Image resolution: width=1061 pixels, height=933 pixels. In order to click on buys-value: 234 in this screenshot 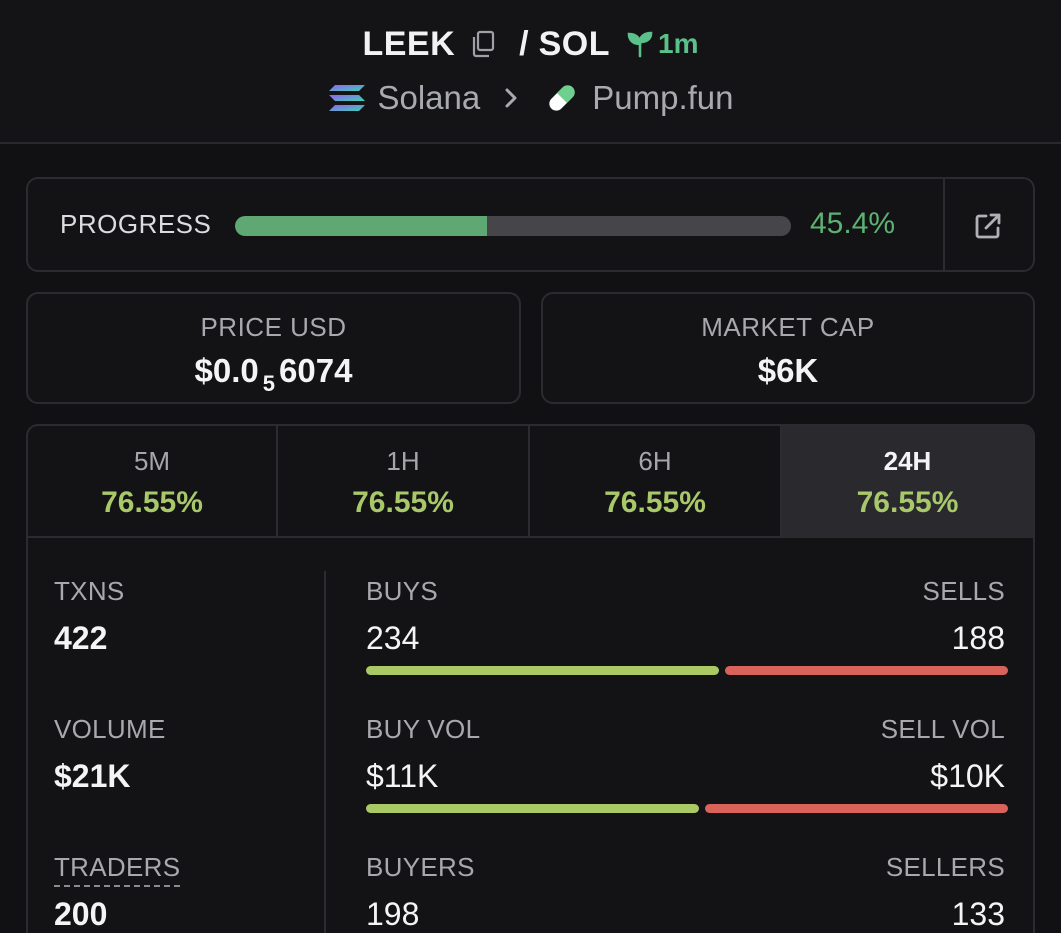, I will do `click(393, 638)`.